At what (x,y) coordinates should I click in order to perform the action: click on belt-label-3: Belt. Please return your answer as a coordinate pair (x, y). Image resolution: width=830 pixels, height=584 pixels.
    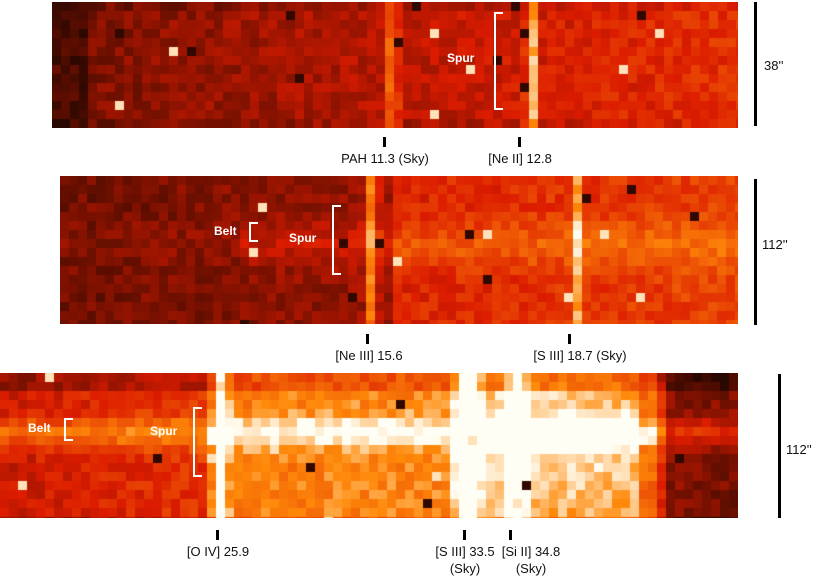
    Looking at the image, I should click on (39, 428).